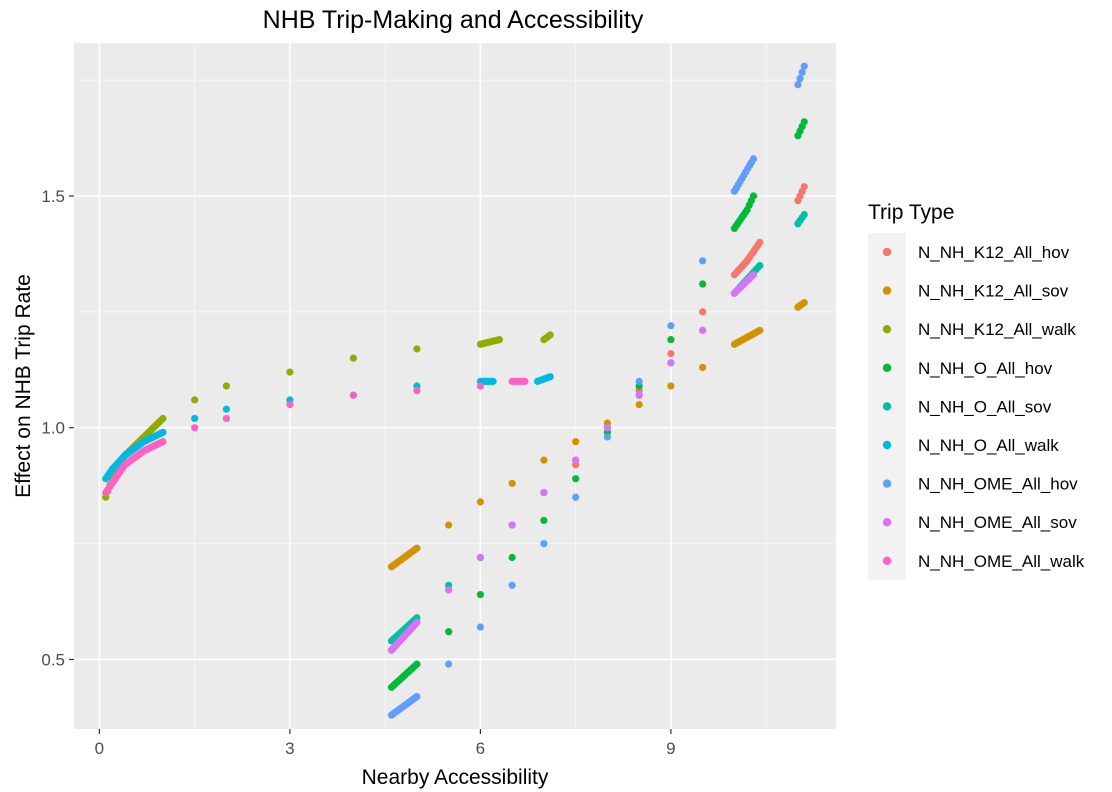 The width and height of the screenshot is (1112, 792). What do you see at coordinates (455, 777) in the screenshot?
I see `x-axis-label: Nearby Accessibility` at bounding box center [455, 777].